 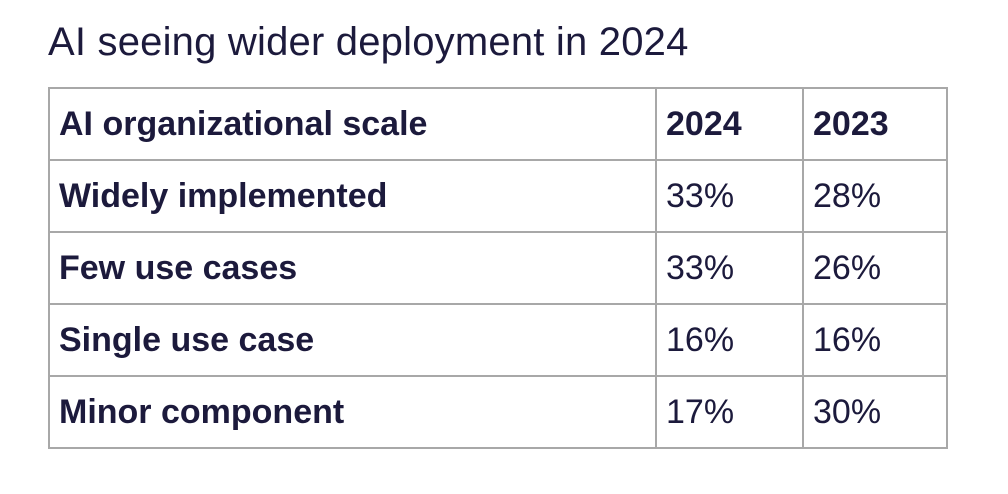 I want to click on cell-value-2023: 30%, so click(x=875, y=412).